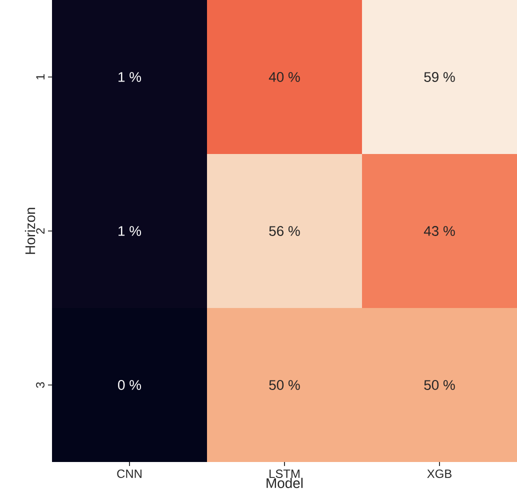 This screenshot has width=517, height=504. Describe the element at coordinates (40, 231) in the screenshot. I see `y-tick-label: 2` at that location.